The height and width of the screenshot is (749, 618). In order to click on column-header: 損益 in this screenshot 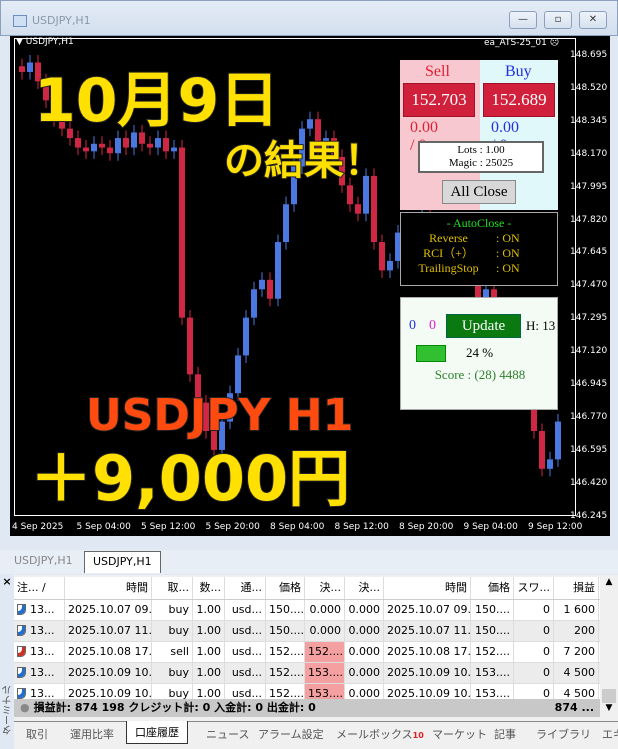, I will do `click(576, 588)`.